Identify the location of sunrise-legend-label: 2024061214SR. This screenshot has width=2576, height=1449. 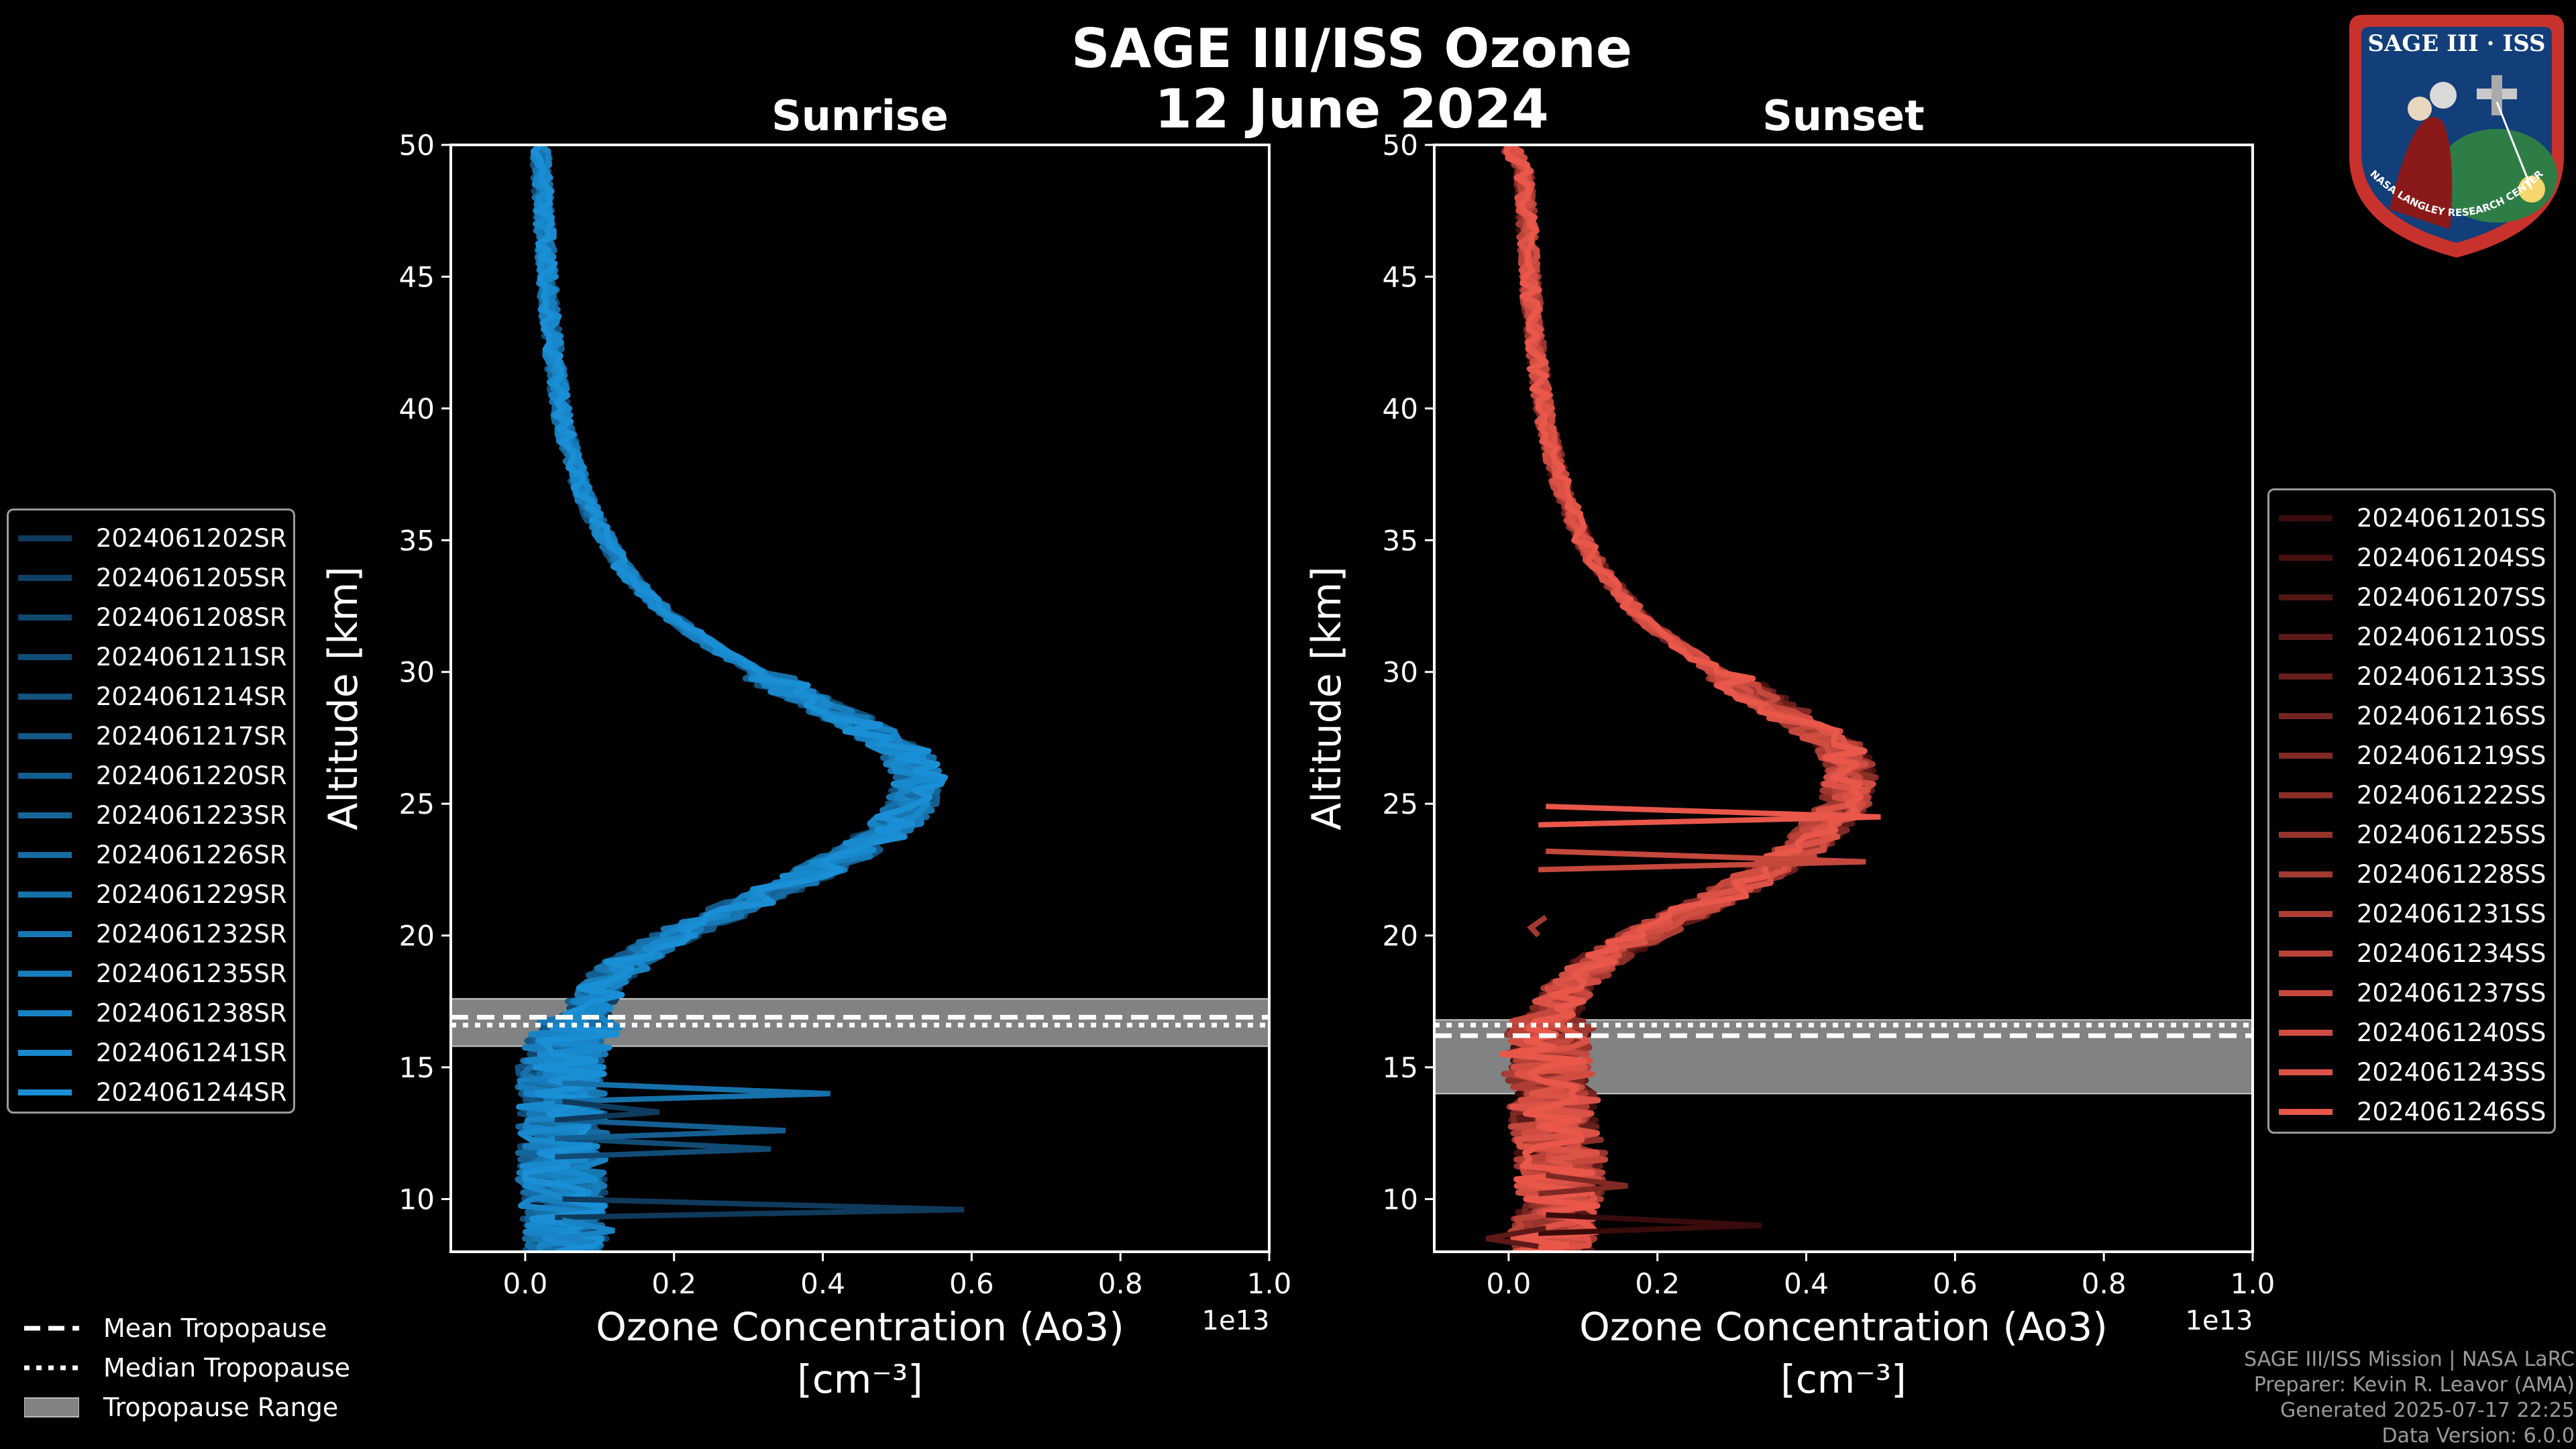
(191, 696).